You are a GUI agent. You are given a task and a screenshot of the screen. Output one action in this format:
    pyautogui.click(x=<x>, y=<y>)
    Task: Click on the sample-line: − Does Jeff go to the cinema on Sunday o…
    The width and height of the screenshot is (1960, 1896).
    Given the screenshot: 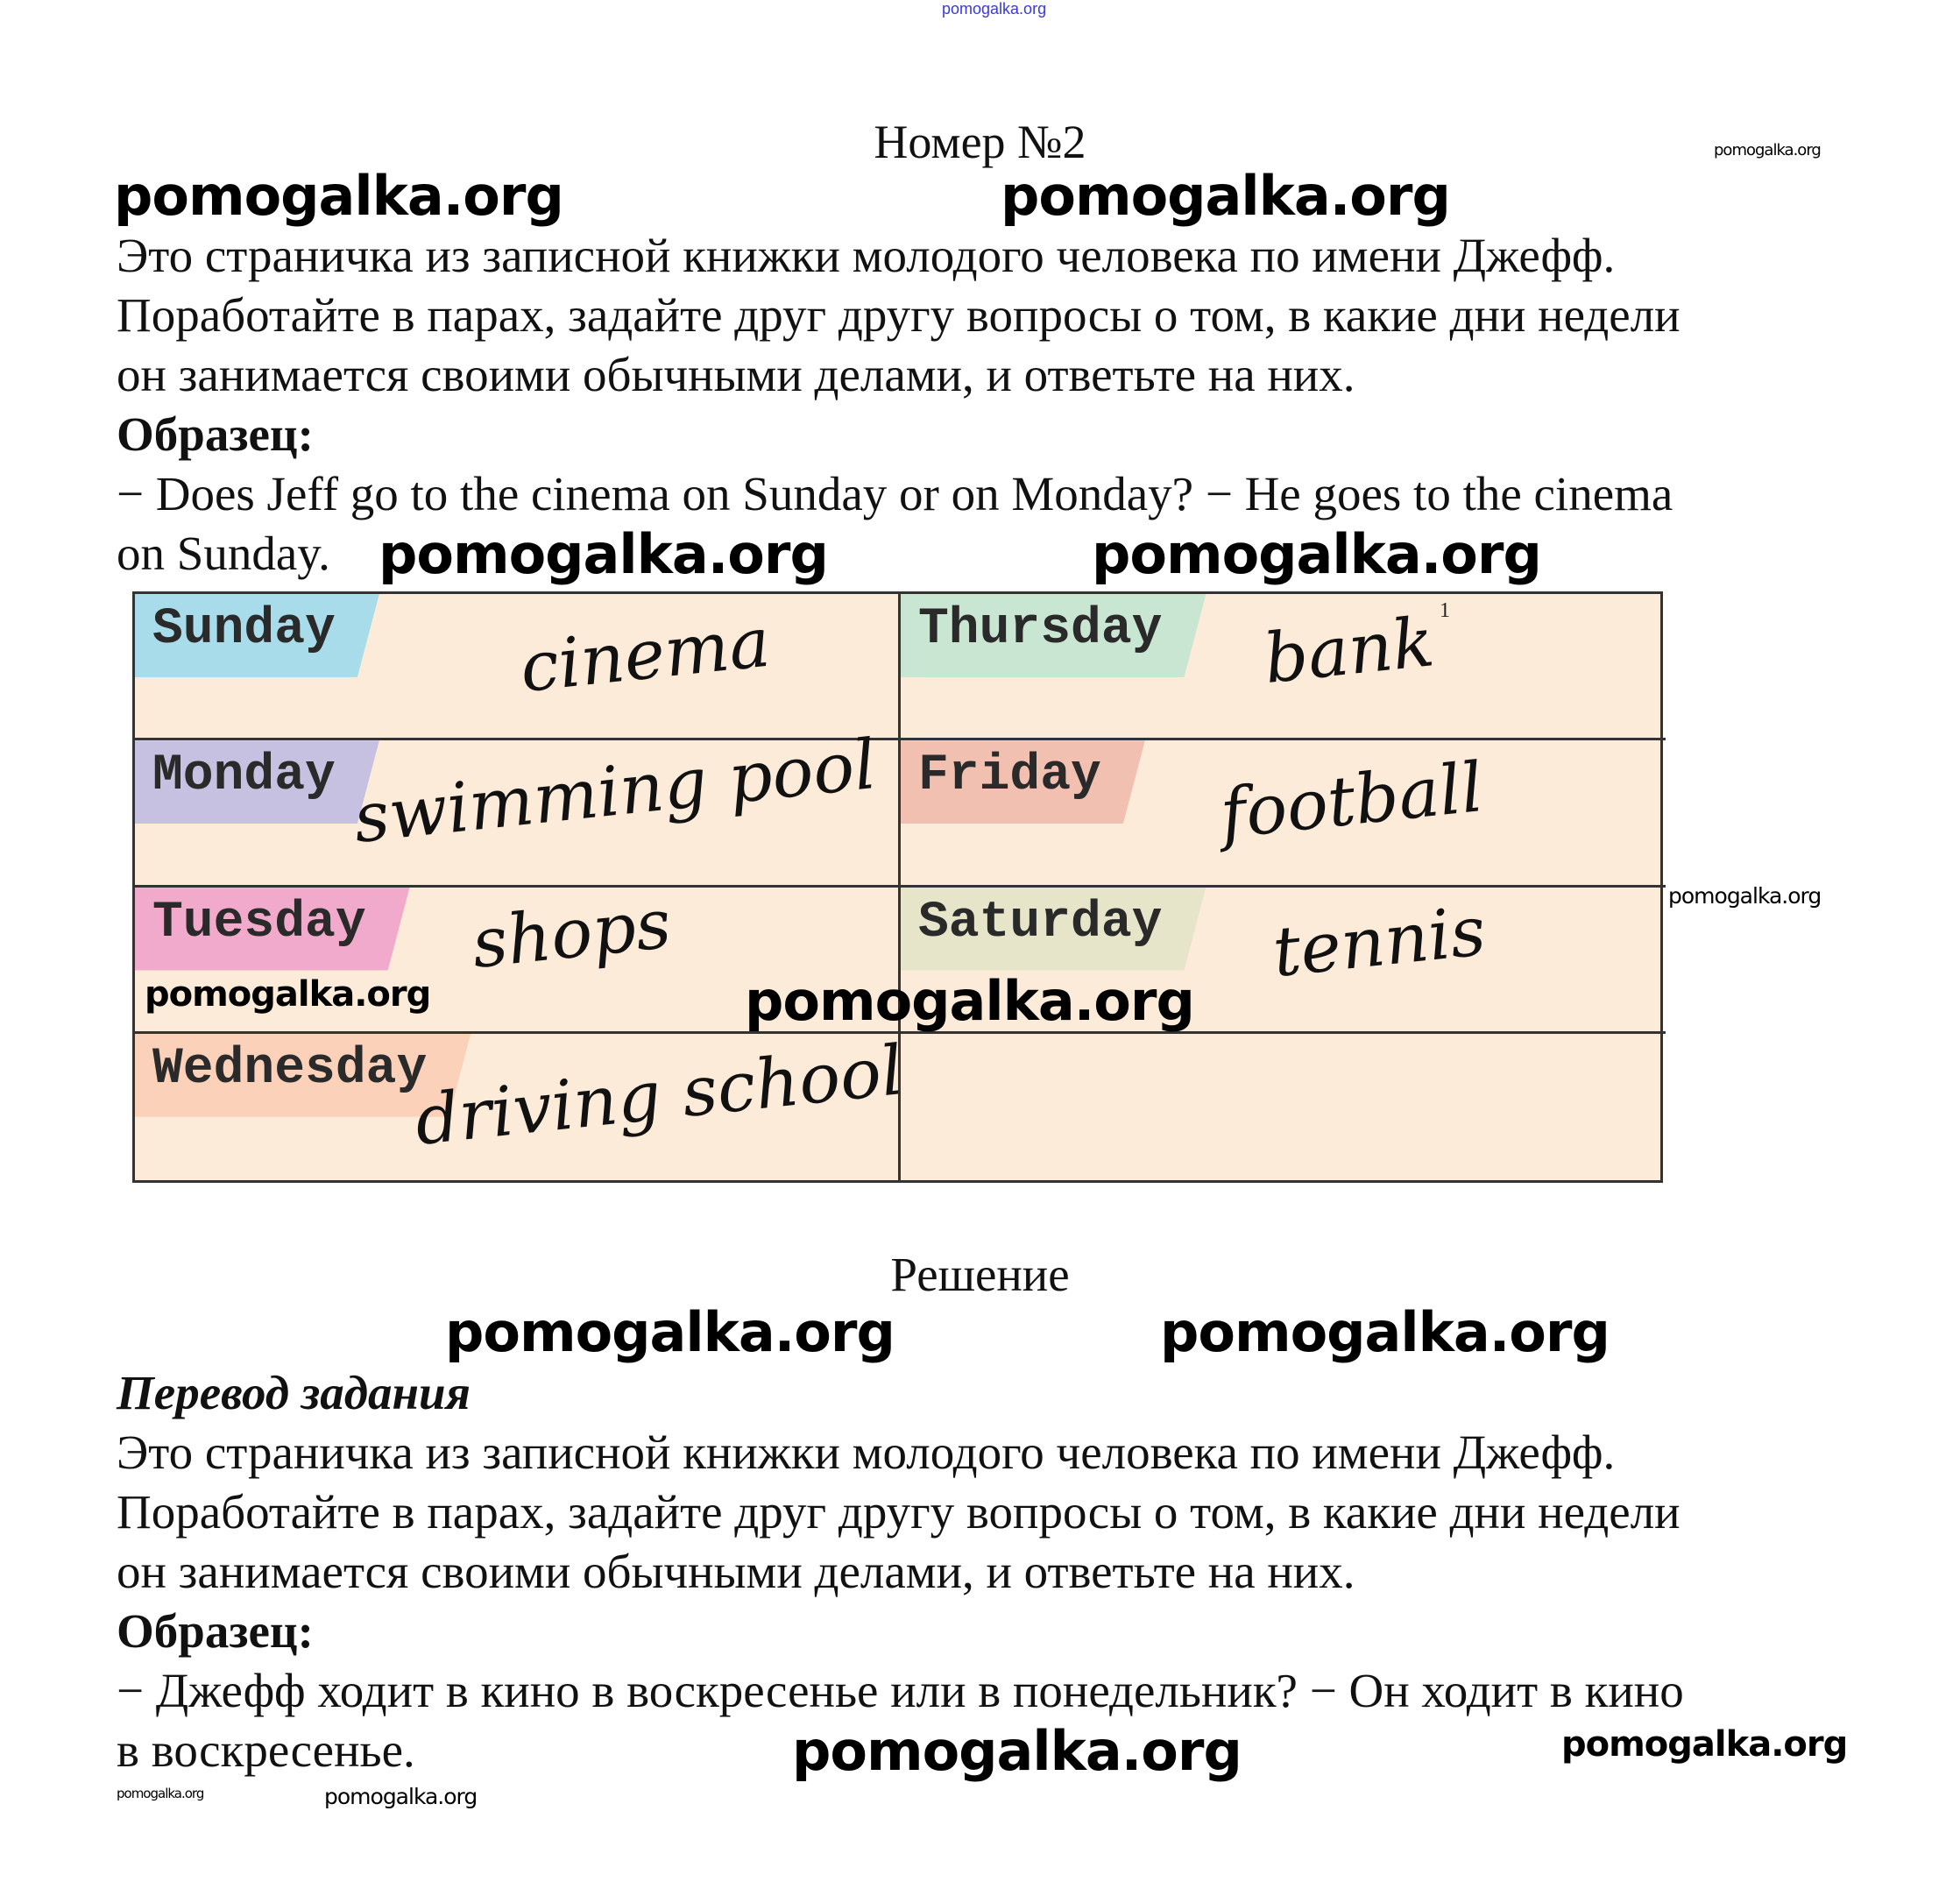 What is the action you would take?
    pyautogui.click(x=895, y=493)
    